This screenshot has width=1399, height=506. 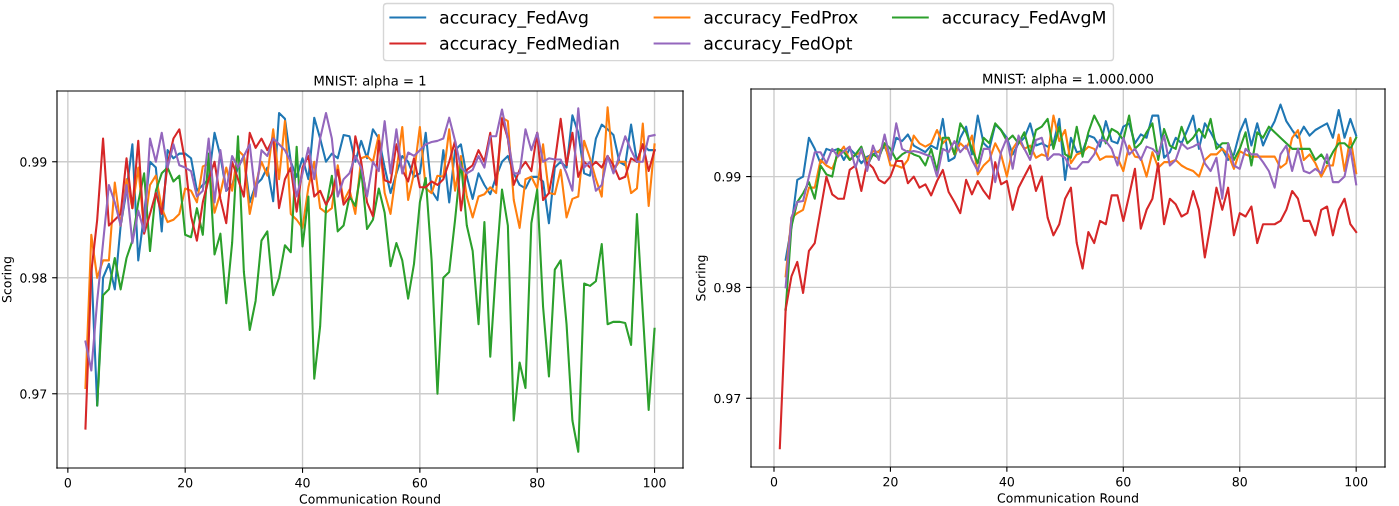 What do you see at coordinates (514, 19) in the screenshot?
I see `legend-label: accuracy_FedAvg` at bounding box center [514, 19].